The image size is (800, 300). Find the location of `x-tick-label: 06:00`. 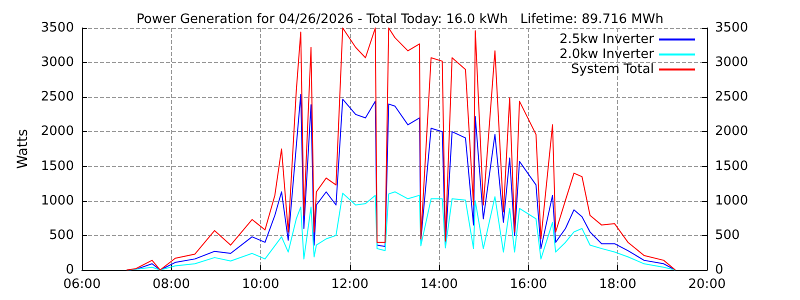

x-tick-label: 06:00 is located at coordinates (82, 284).